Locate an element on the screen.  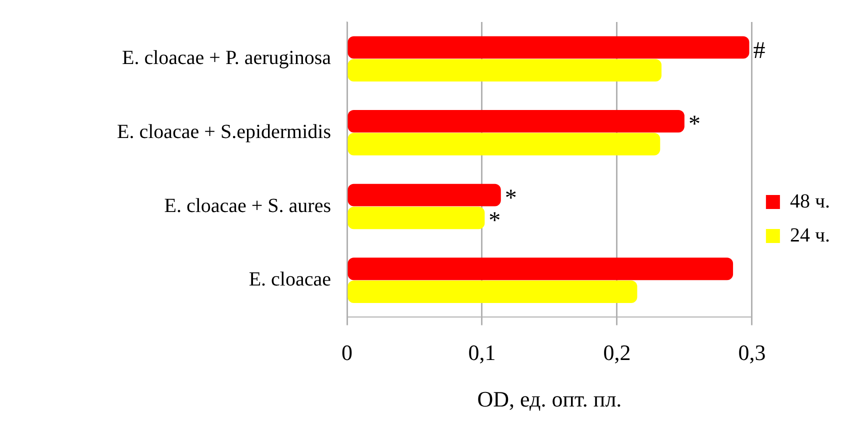
y-tick-label: E. cloacae + S. aures is located at coordinates (248, 205).